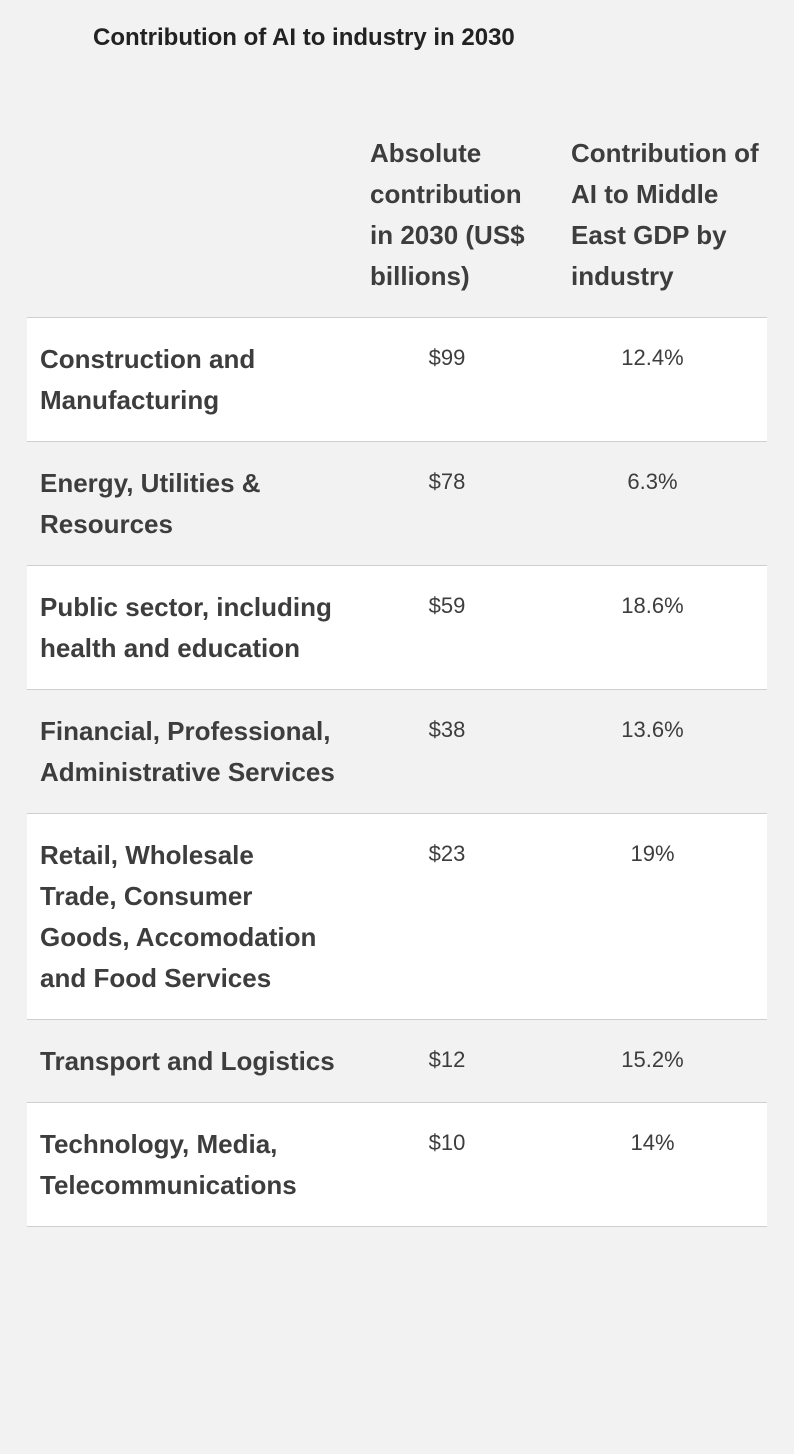  What do you see at coordinates (662, 503) in the screenshot?
I see `value-cell: 6.3%` at bounding box center [662, 503].